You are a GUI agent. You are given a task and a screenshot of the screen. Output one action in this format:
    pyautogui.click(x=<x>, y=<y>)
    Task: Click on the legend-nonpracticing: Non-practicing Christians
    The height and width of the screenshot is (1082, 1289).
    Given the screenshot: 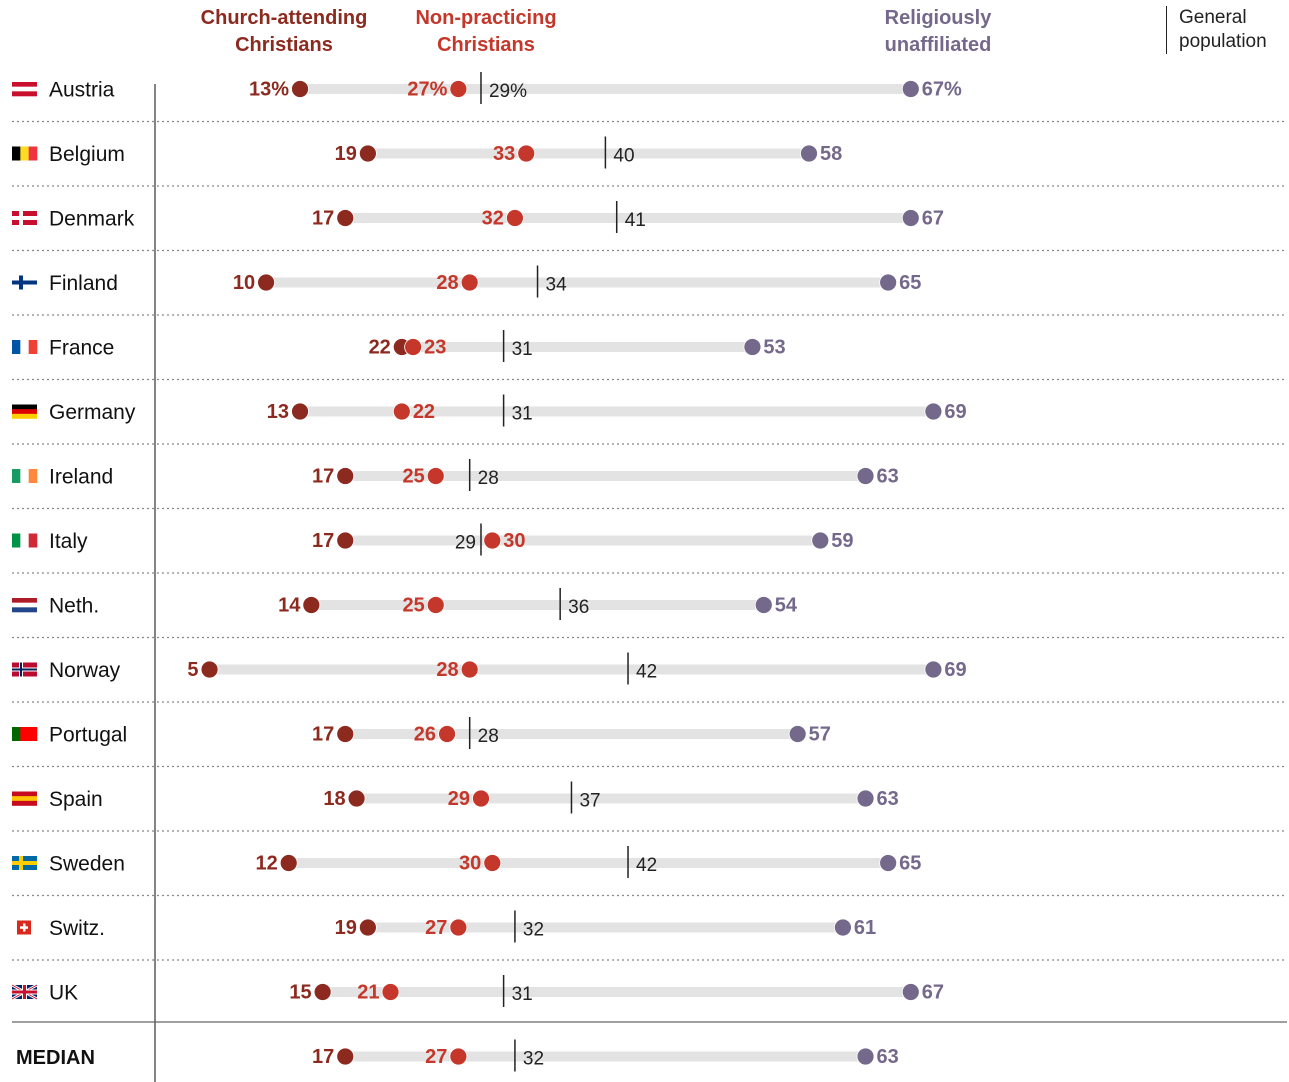 What is the action you would take?
    pyautogui.click(x=486, y=31)
    